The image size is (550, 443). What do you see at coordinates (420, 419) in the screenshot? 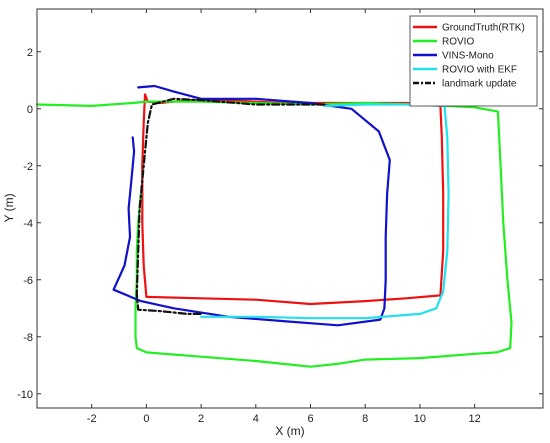
I see `x-tick-label: 10` at bounding box center [420, 419].